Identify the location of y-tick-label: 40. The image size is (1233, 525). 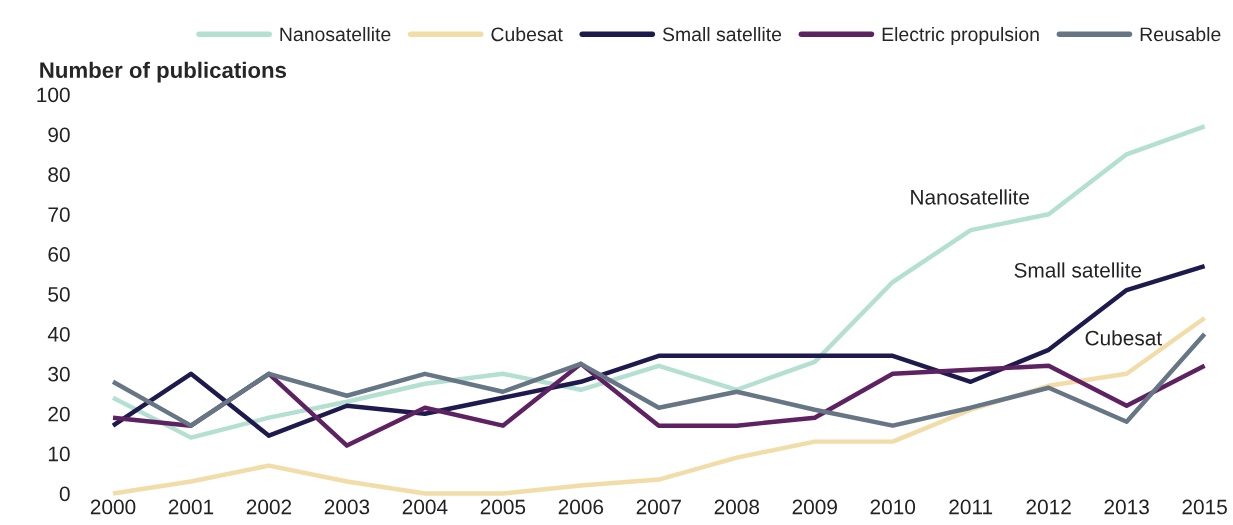
(58, 334).